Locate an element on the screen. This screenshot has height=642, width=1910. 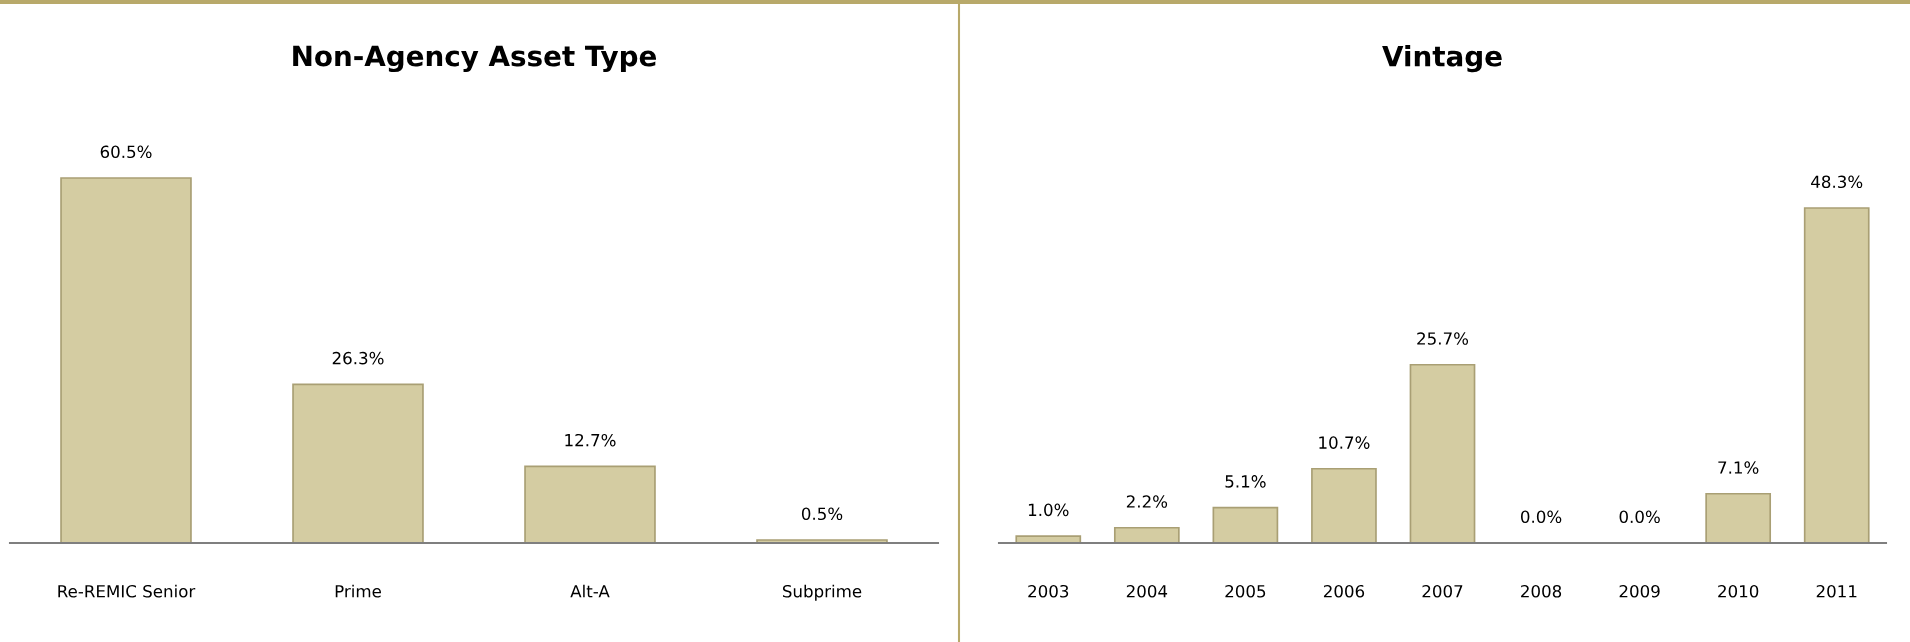
data-label: 1.0% is located at coordinates (1048, 510).